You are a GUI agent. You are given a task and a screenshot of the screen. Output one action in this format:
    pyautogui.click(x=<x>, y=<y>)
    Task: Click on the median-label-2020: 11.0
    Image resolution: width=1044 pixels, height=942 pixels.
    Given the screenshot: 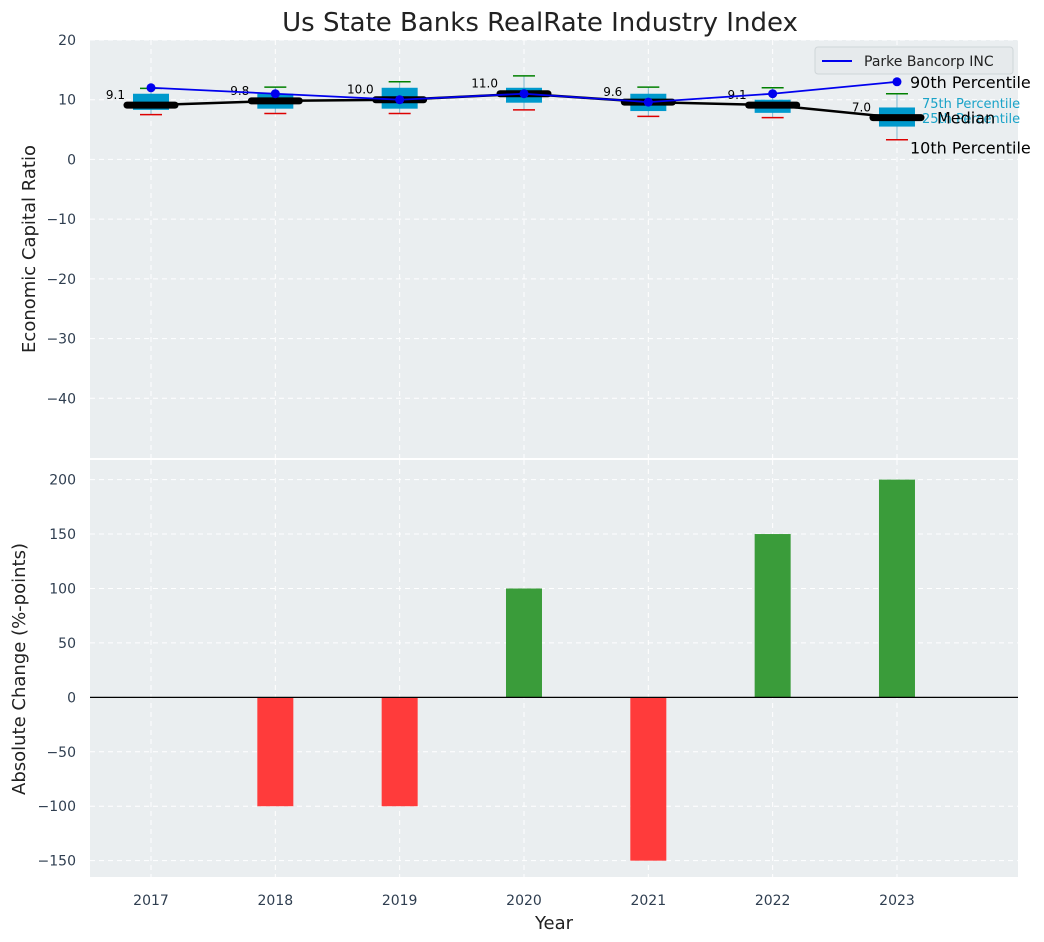 What is the action you would take?
    pyautogui.click(x=484, y=84)
    